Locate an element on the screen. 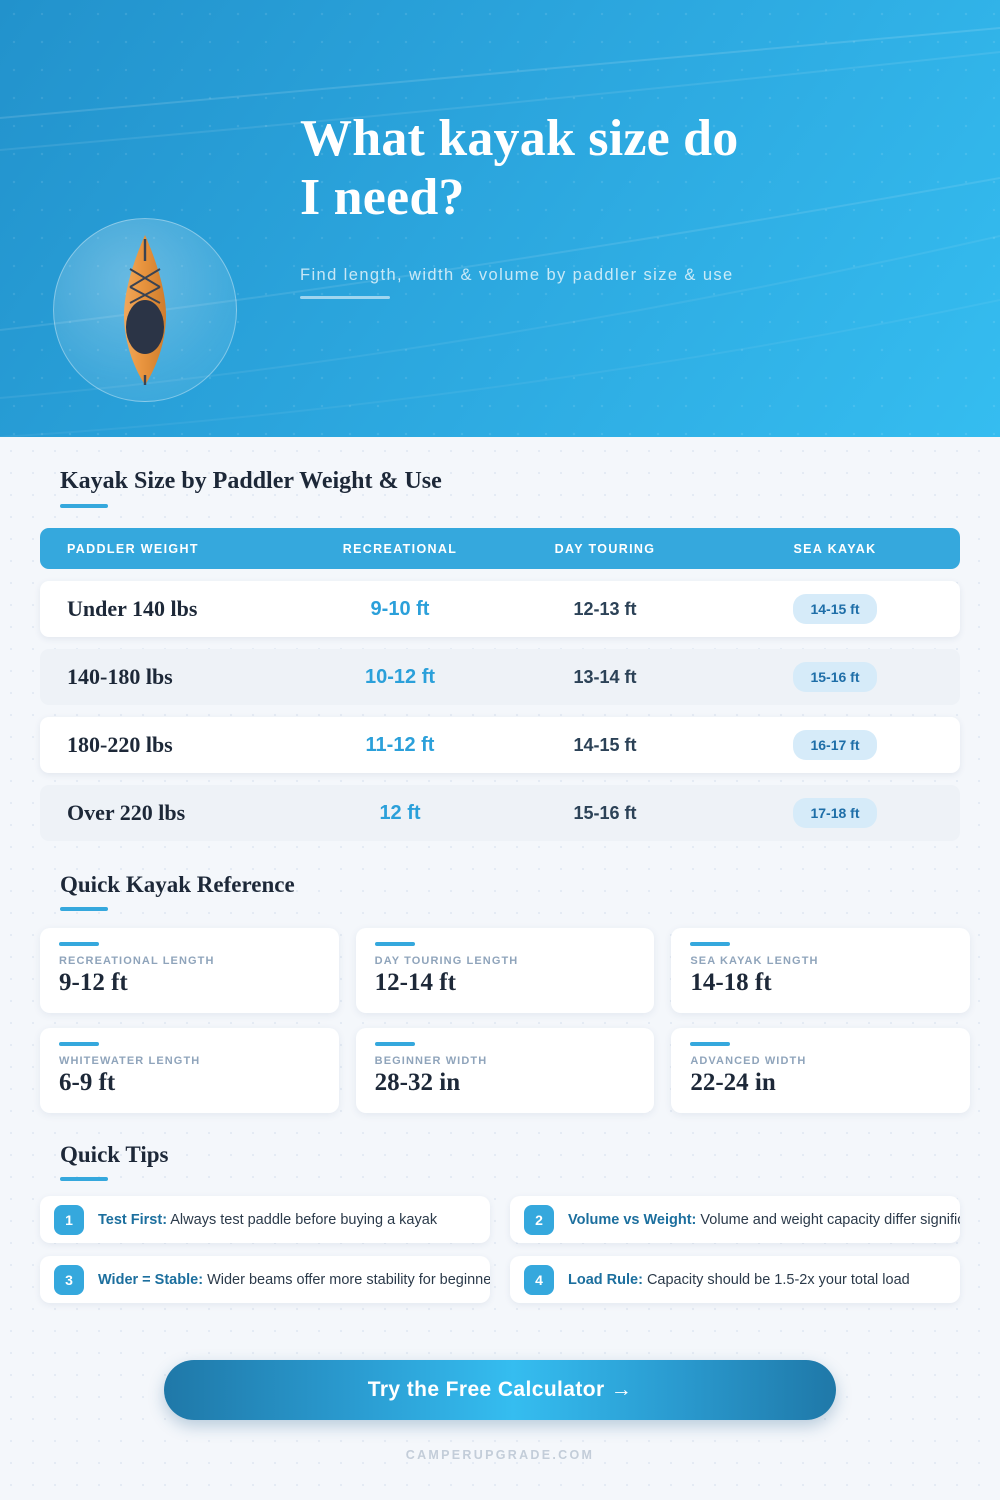 Image resolution: width=1000 pixels, height=1500 pixels. cell-paddler-weight: 180-220 lbs is located at coordinates (120, 744).